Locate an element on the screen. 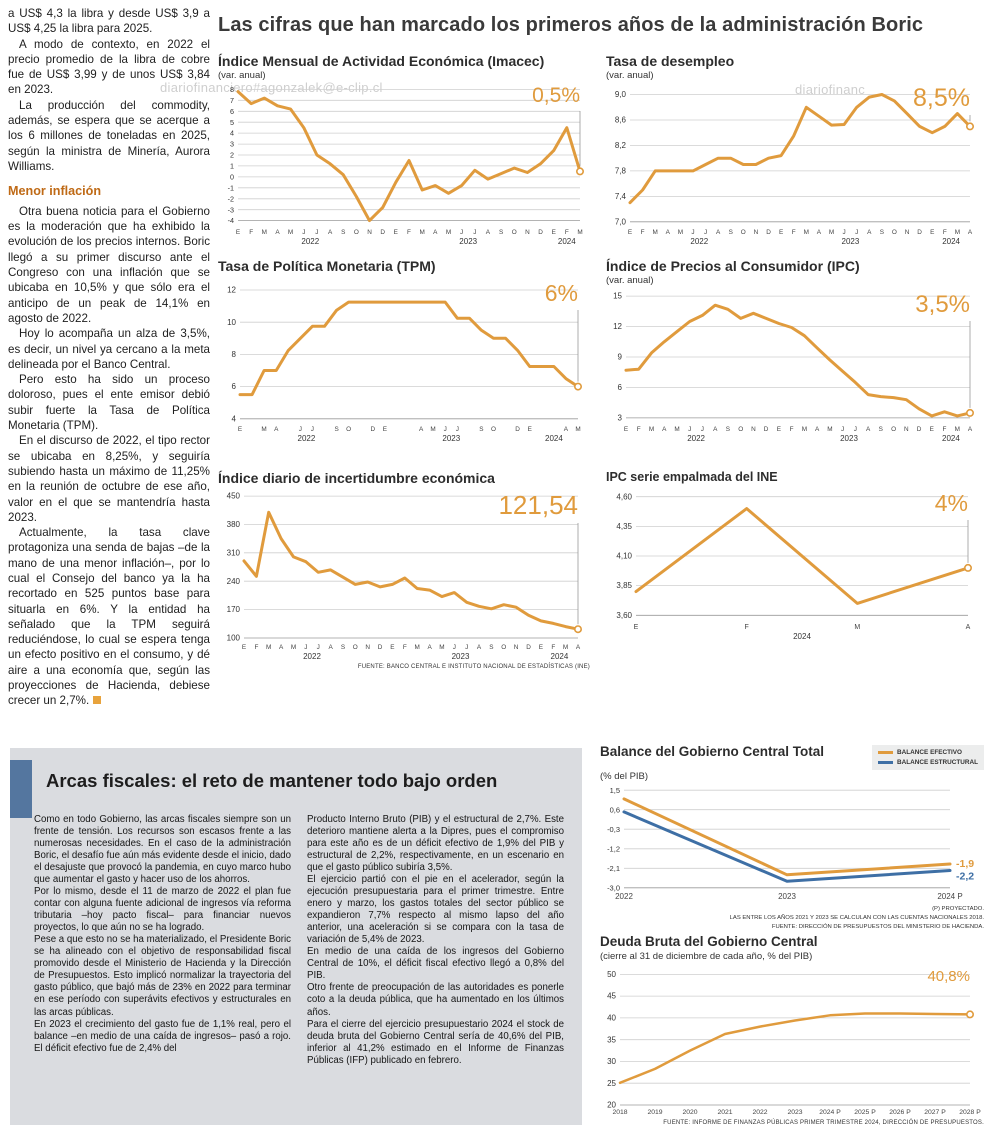 The height and width of the screenshot is (1133, 988). svg-text: 50 is located at coordinates (611, 974).